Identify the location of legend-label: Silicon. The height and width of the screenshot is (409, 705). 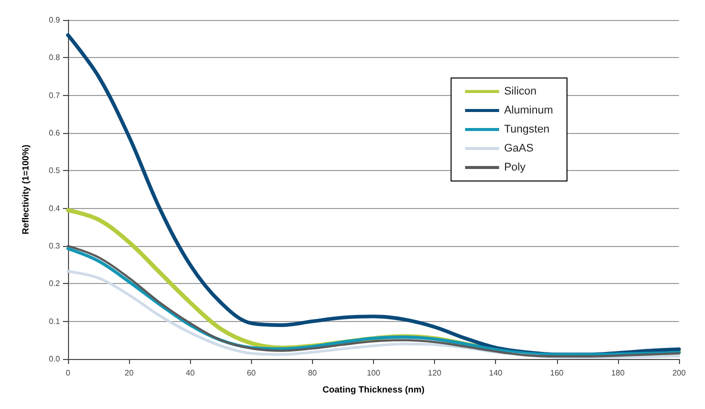
(520, 92).